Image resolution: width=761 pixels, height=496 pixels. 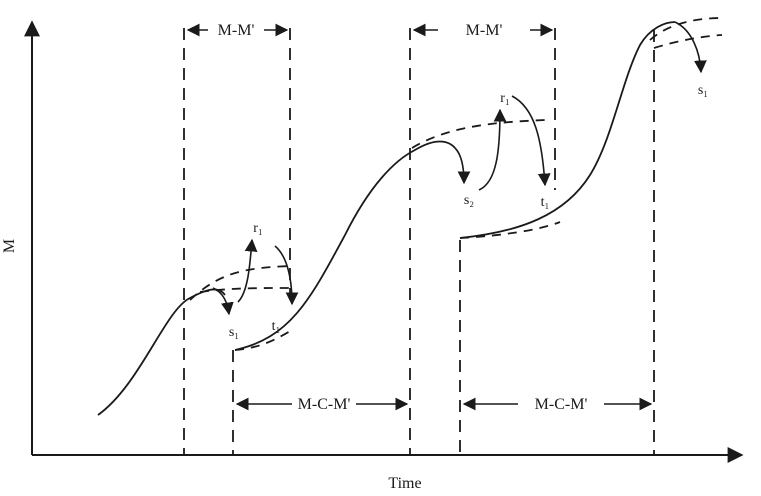 I want to click on fall-arrow-middle, so click(x=531, y=141).